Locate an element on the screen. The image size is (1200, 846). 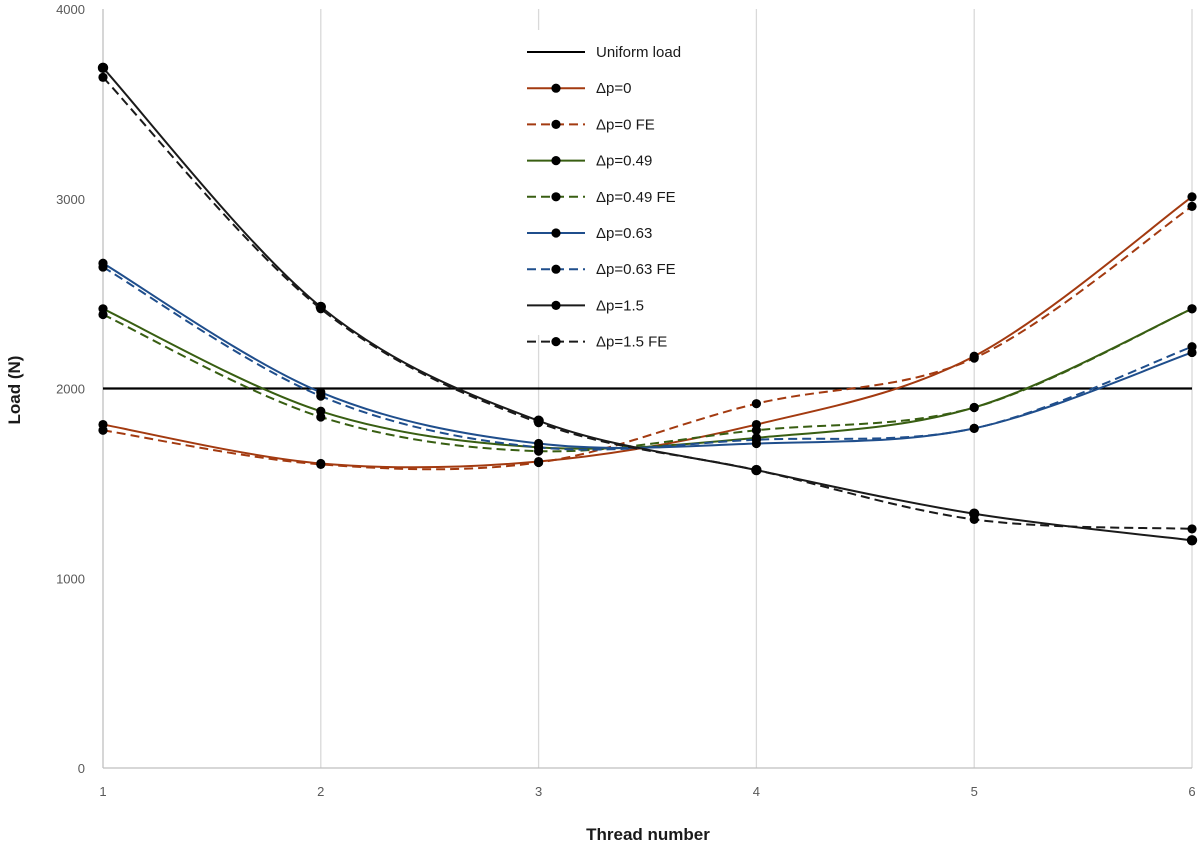
data-point-s6-x6 is located at coordinates (1192, 347).